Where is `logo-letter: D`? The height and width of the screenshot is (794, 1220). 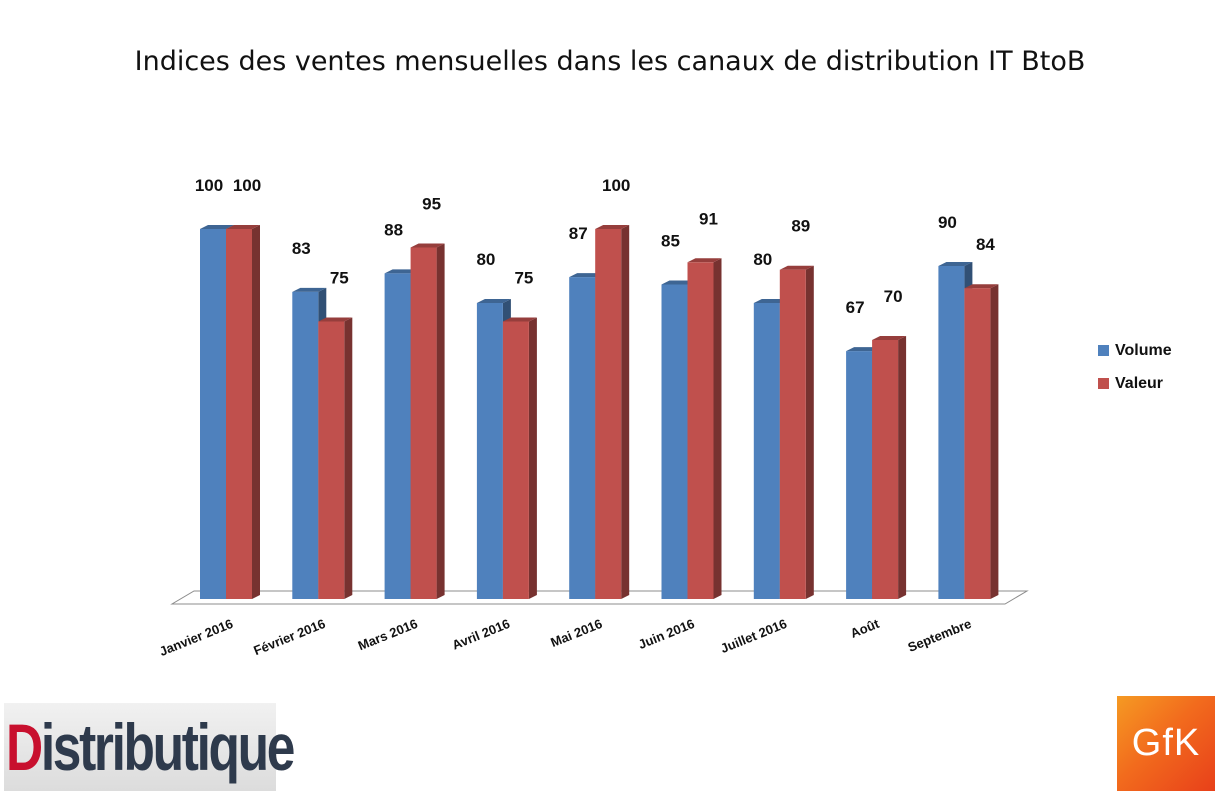
logo-letter: D is located at coordinates (24, 747).